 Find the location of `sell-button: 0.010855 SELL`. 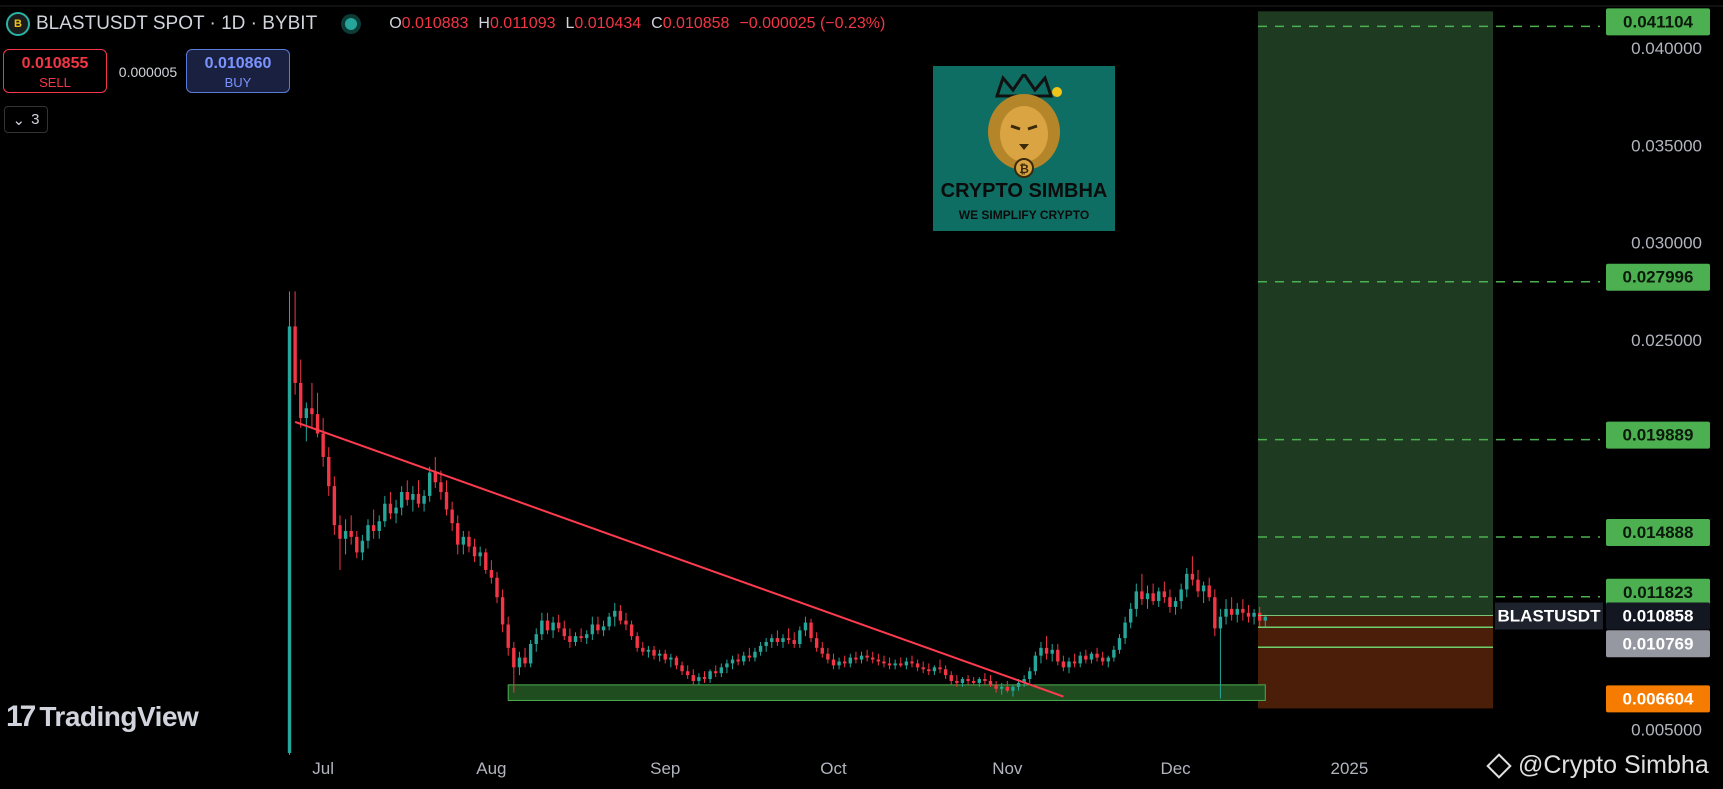

sell-button: 0.010855 SELL is located at coordinates (55, 71).